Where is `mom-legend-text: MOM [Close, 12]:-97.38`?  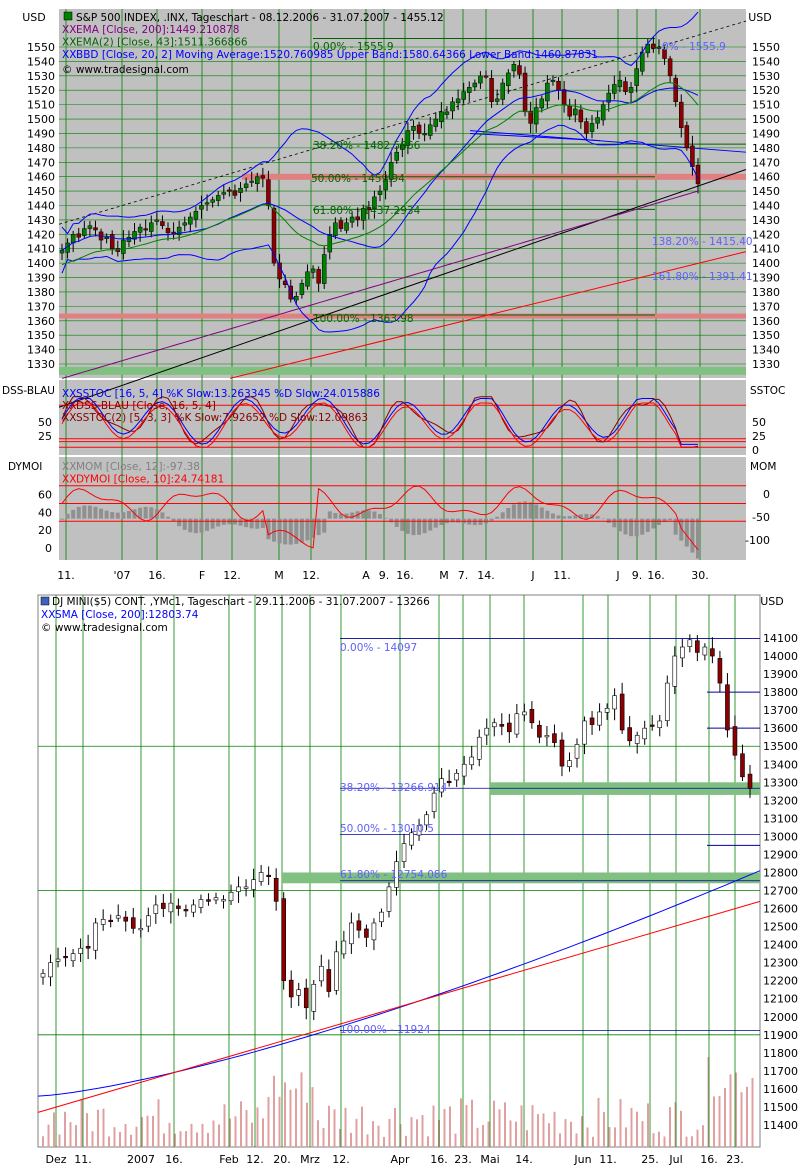
mom-legend-text: MOM [Close, 12]:-97.38 is located at coordinates (138, 467).